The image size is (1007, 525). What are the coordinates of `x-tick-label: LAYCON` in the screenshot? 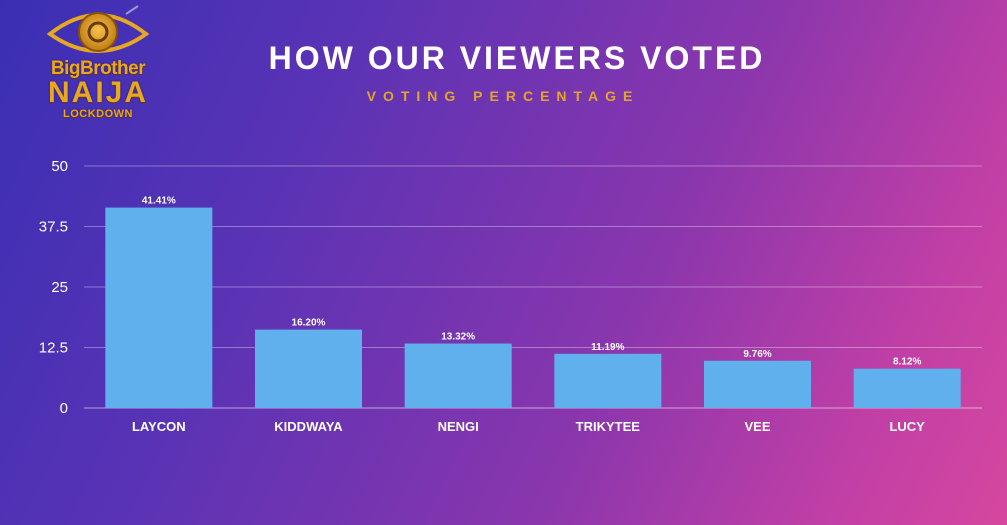 It's located at (159, 426).